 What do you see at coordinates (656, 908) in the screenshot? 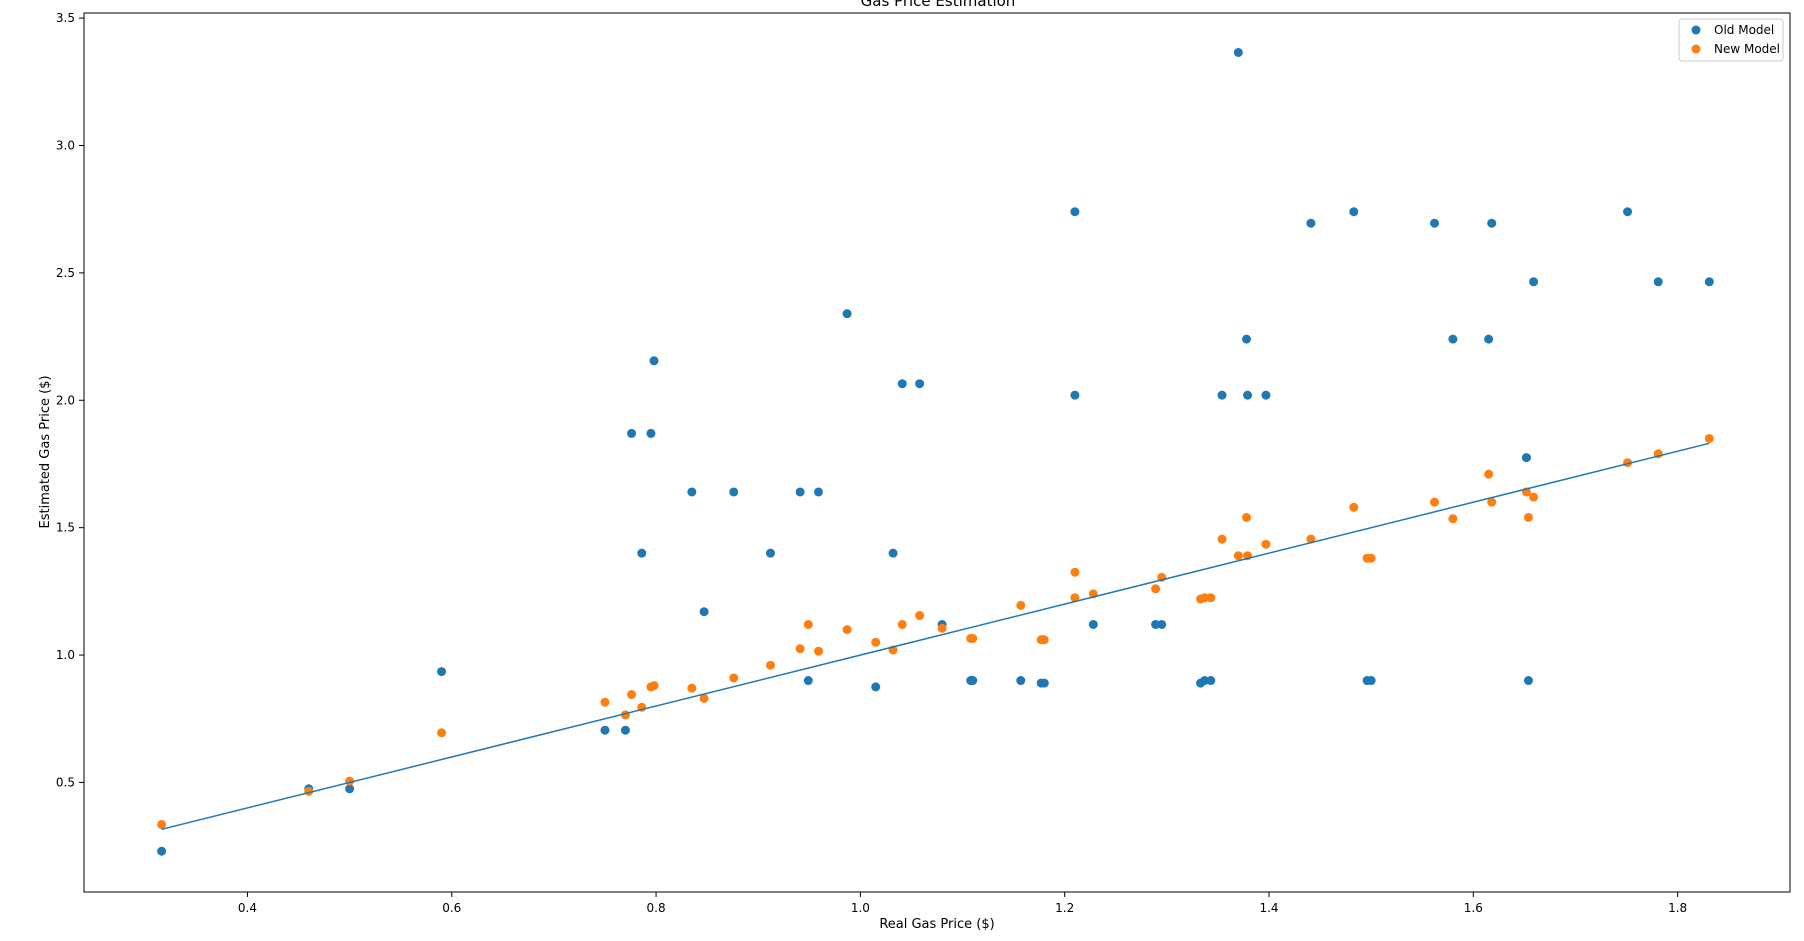
I see `x-tick-label: 0.8` at bounding box center [656, 908].